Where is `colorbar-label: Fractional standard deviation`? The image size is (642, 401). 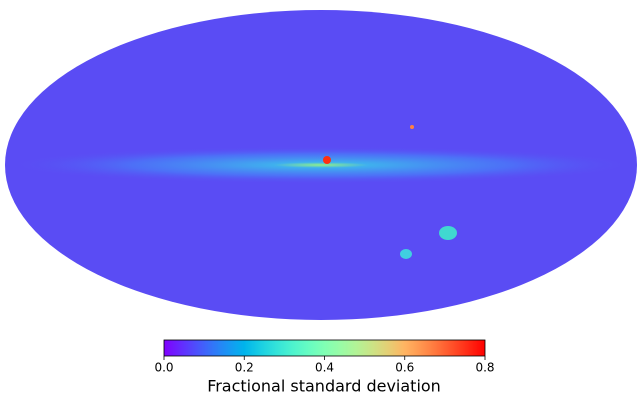
colorbar-label: Fractional standard deviation is located at coordinates (324, 386).